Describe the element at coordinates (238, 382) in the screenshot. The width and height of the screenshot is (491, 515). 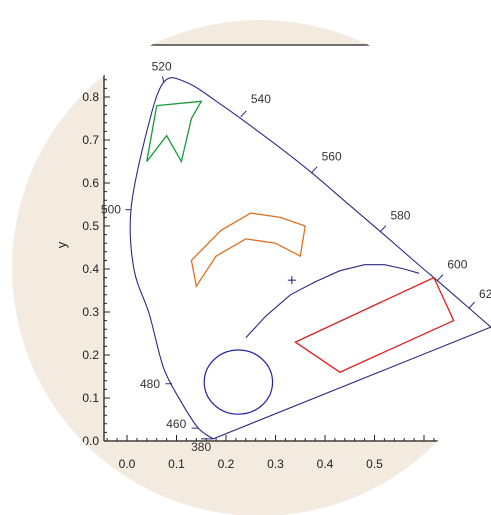
I see `blue-circle-region` at that location.